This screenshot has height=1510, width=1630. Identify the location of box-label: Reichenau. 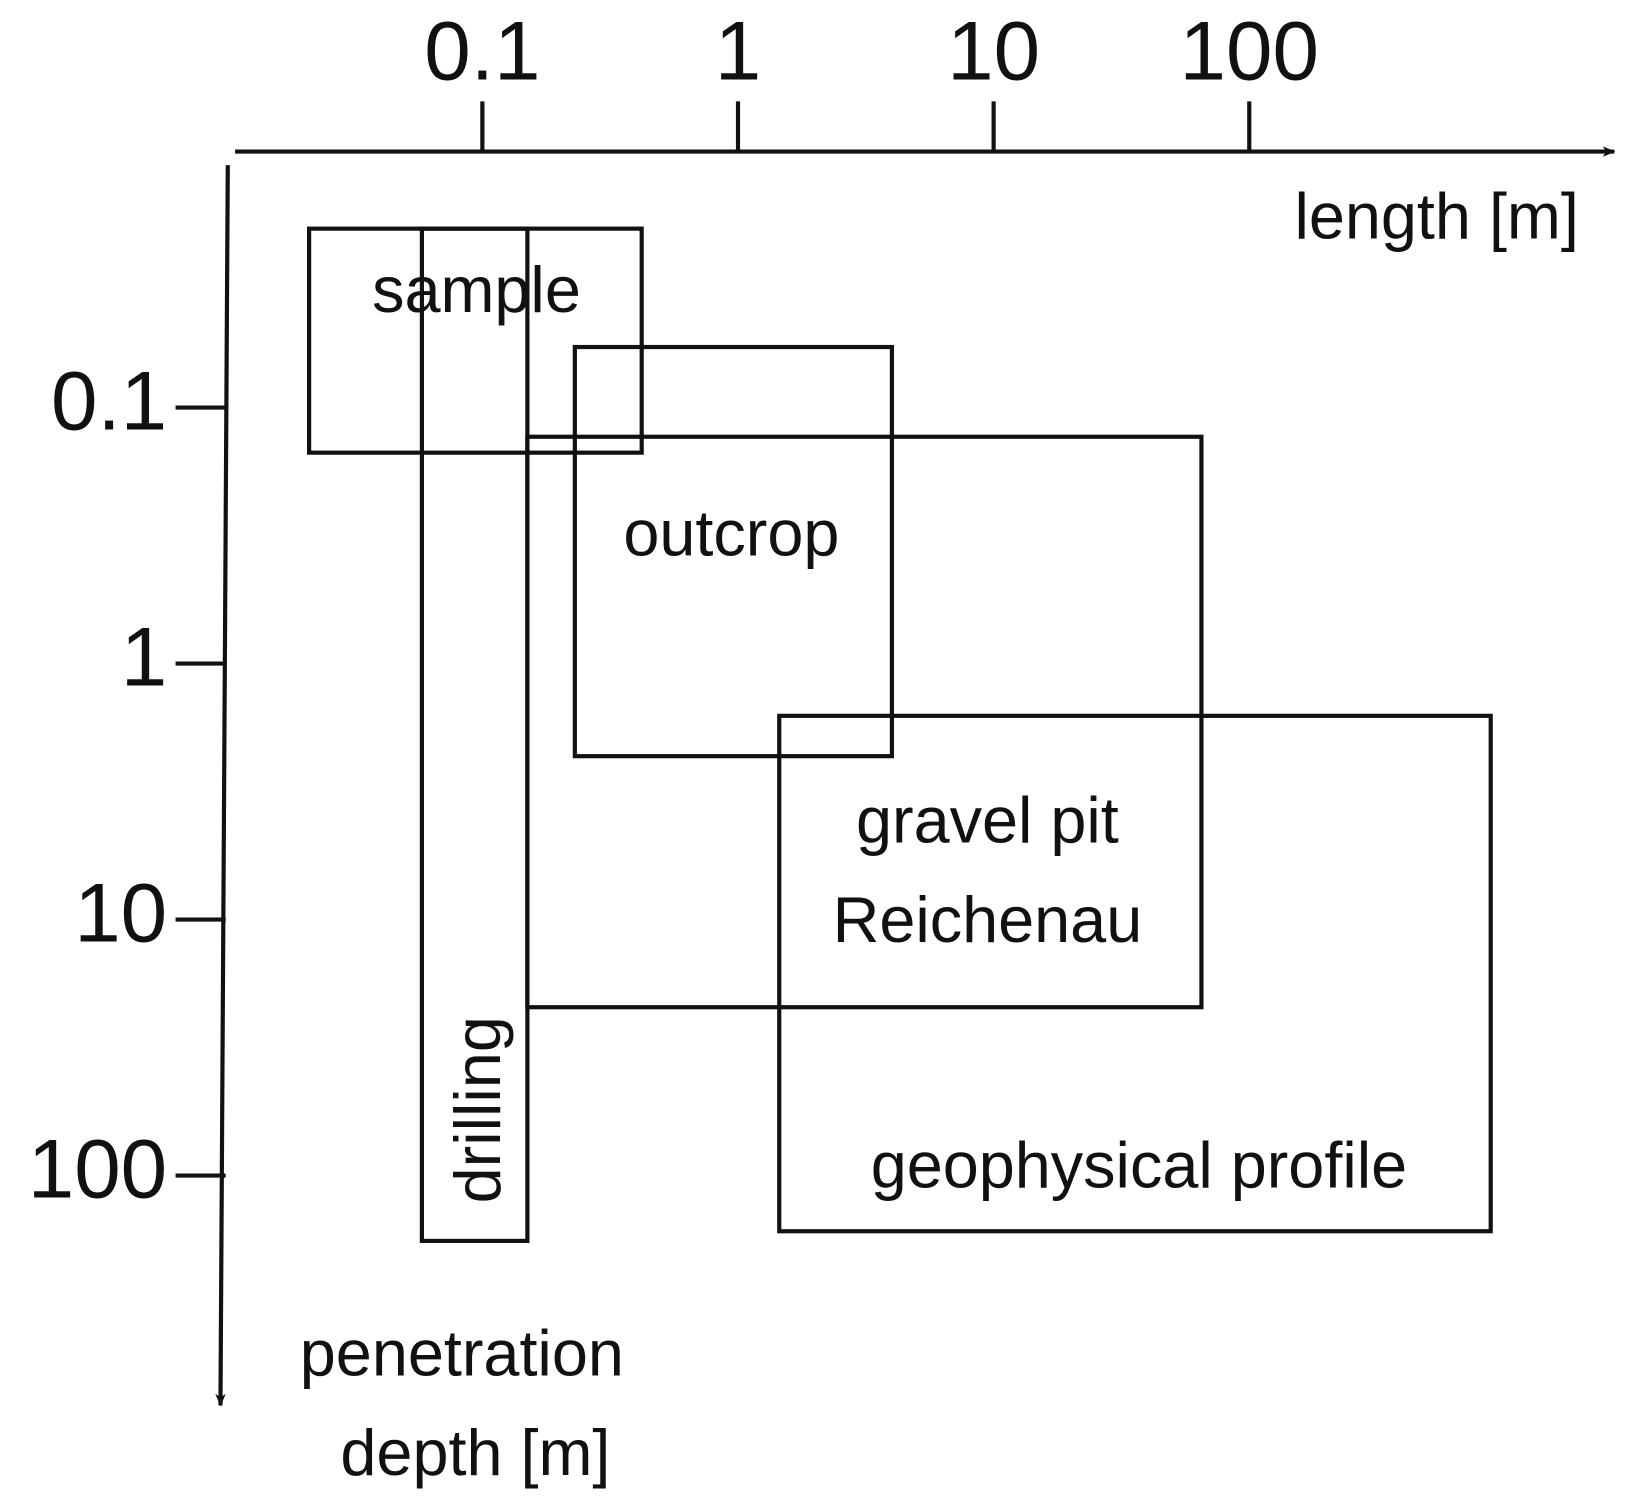
(988, 919).